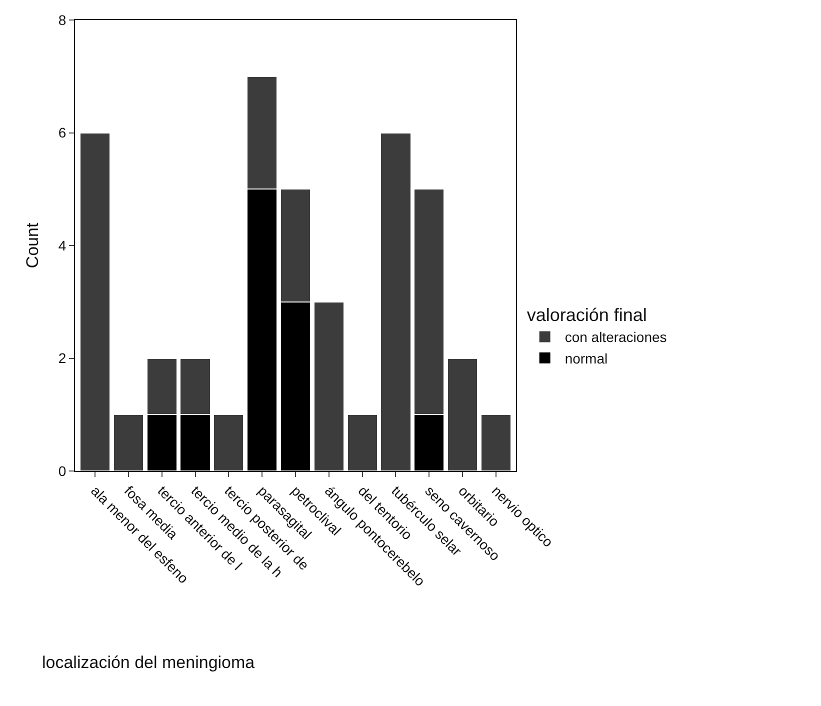  I want to click on y-tick-label: 4, so click(62, 245).